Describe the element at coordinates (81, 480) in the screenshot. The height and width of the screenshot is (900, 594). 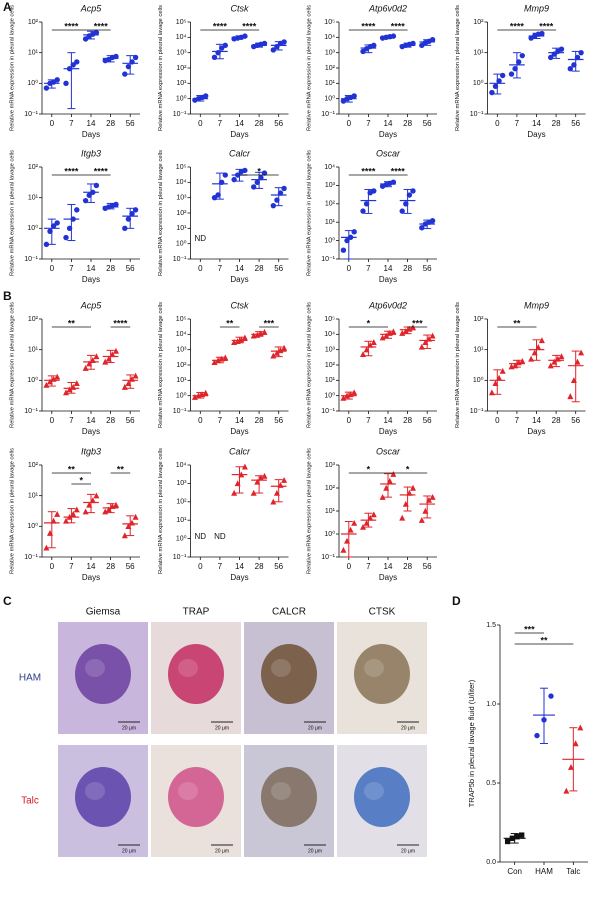
I see `significance-label: *` at that location.